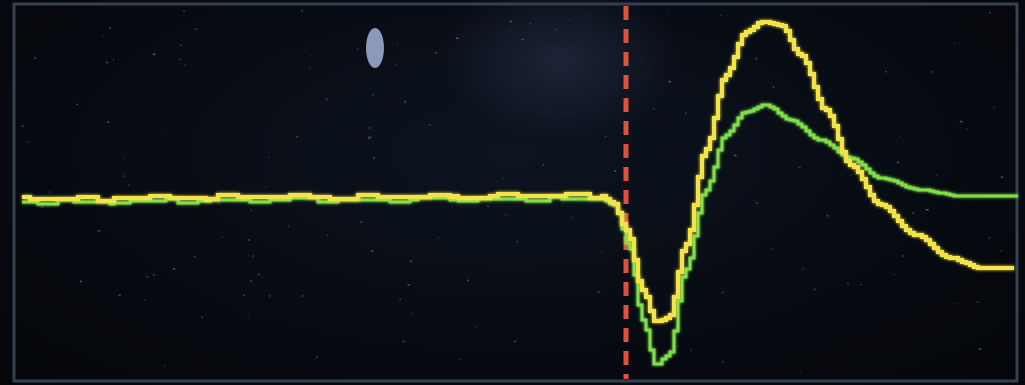  I want to click on reflection-highlight, so click(375, 48).